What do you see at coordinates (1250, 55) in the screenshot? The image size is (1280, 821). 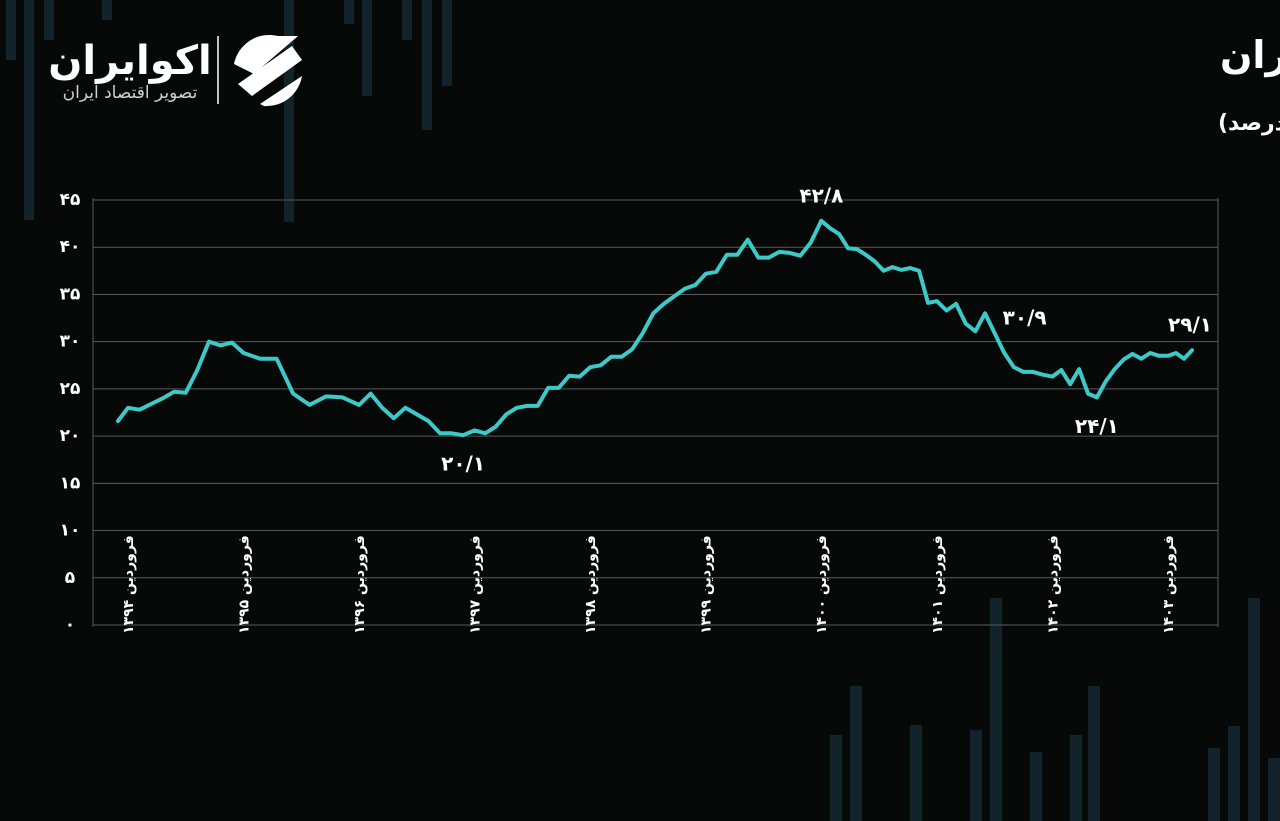 I see `chart-title: نرخ رشد نقدینگی در اقتصاد ایران` at bounding box center [1250, 55].